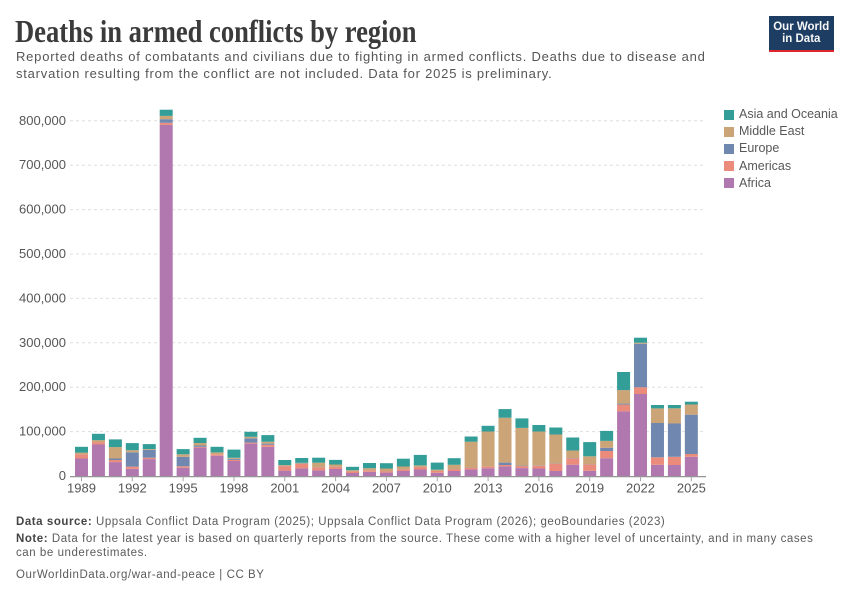 The width and height of the screenshot is (850, 600). Describe the element at coordinates (42, 297) in the screenshot. I see `svg-text: 400,000` at that location.